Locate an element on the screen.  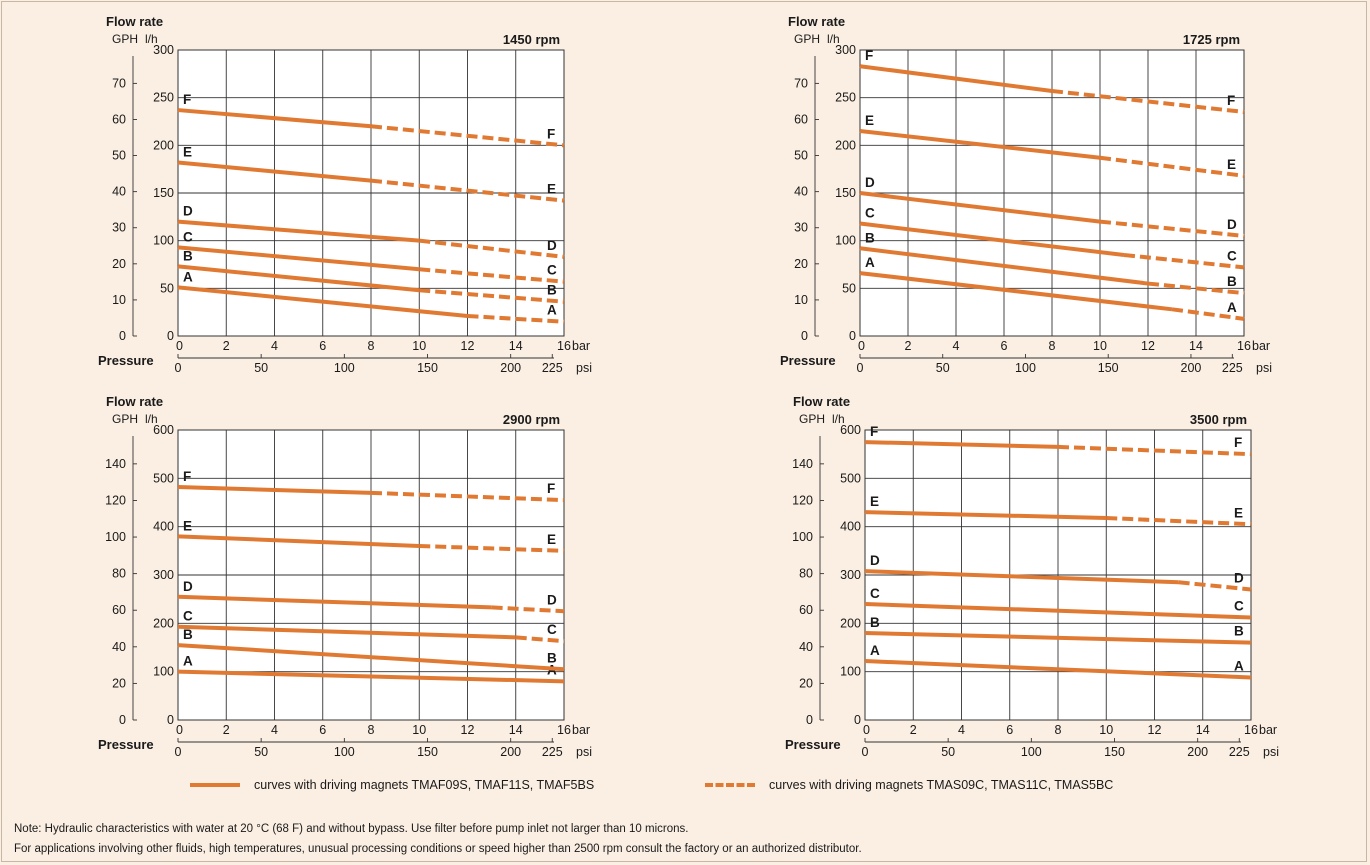
curve-B-solid is located at coordinates (371, 657).